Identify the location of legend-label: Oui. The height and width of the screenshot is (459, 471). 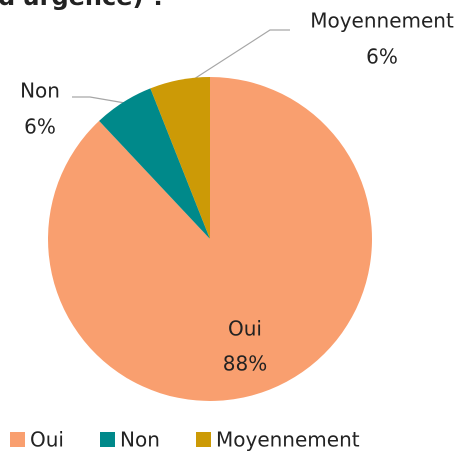
(47, 440).